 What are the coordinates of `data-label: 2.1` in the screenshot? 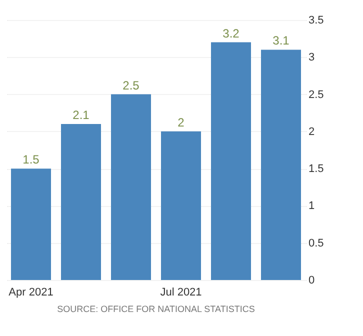 It's located at (81, 115).